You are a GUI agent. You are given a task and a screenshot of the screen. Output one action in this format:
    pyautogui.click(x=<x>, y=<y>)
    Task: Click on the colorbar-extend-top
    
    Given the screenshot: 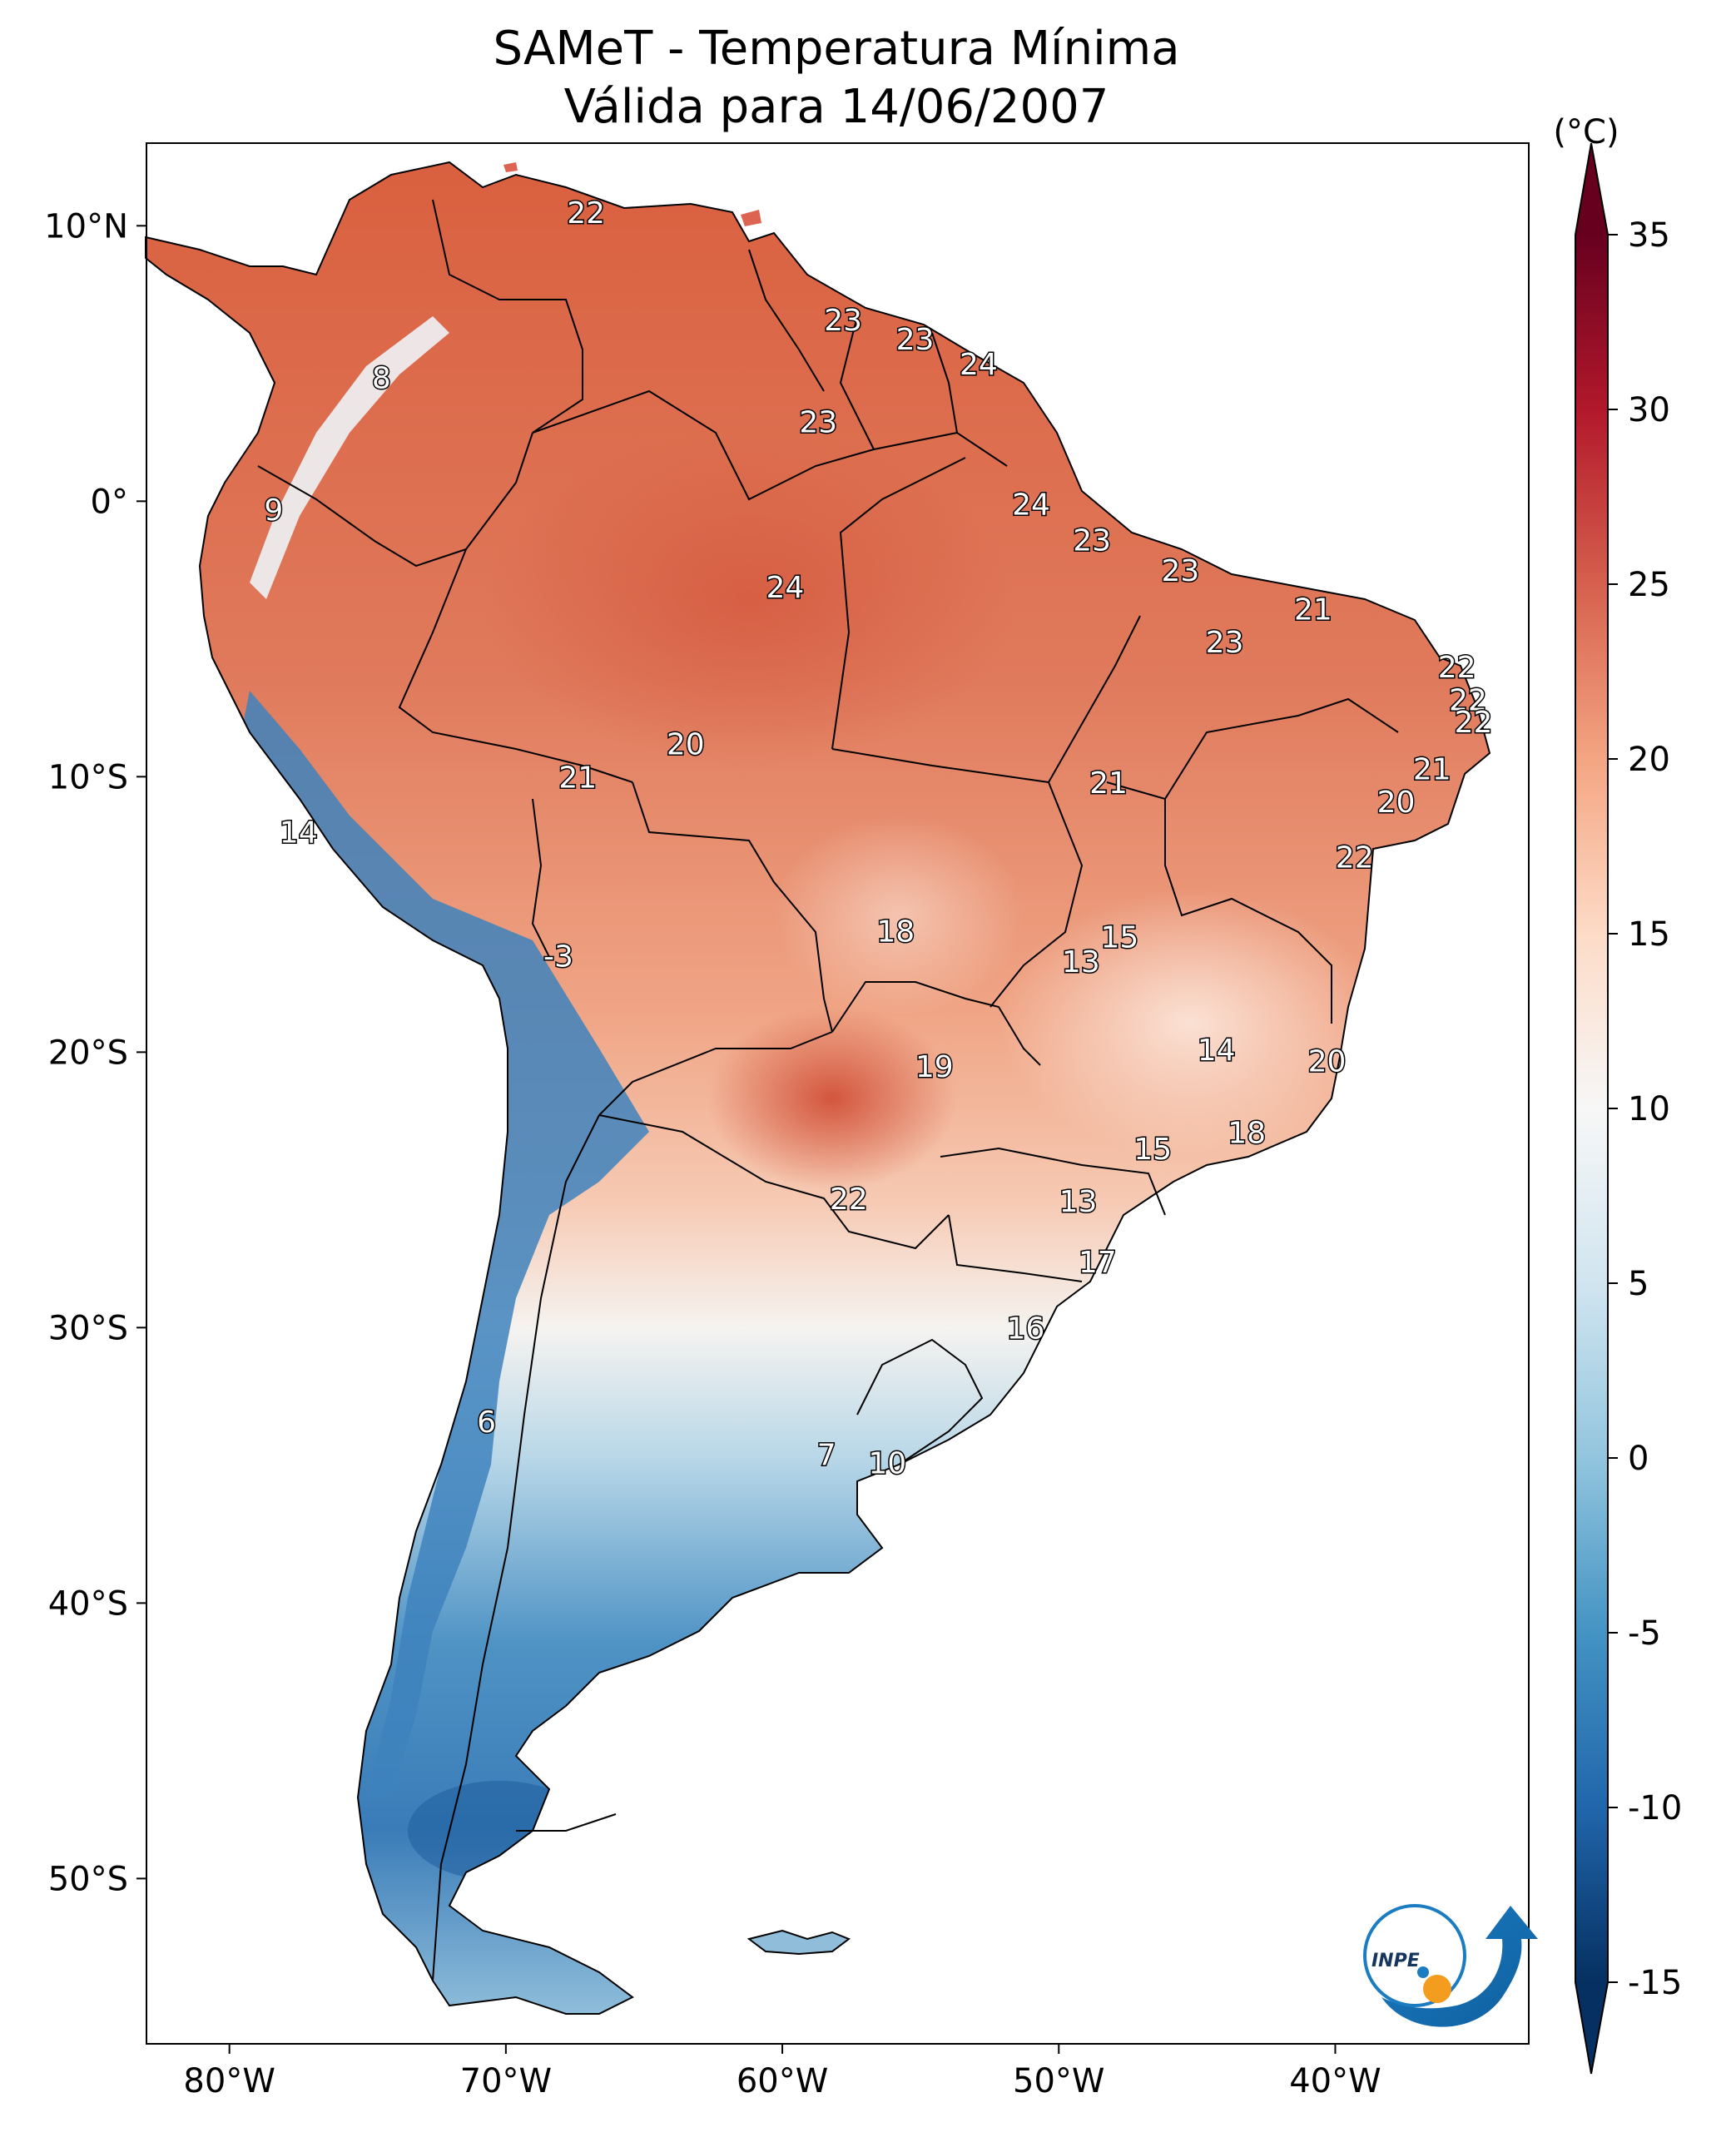 What is the action you would take?
    pyautogui.click(x=1591, y=189)
    